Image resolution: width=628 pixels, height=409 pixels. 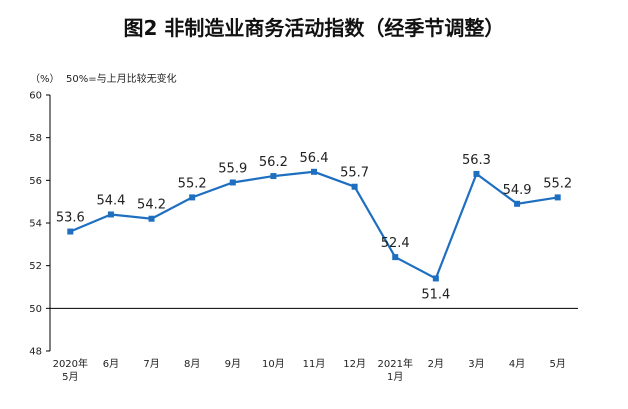 I want to click on reference-note: 50%=与上月比较无变化, so click(x=121, y=79).